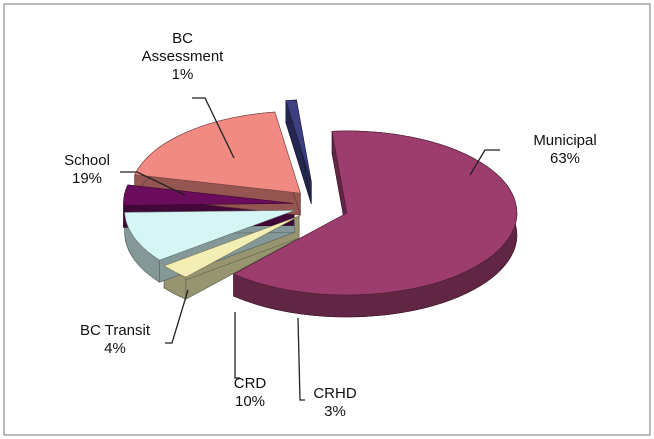 Image resolution: width=654 pixels, height=439 pixels. Describe the element at coordinates (250, 383) in the screenshot. I see `category-label: CRD` at that location.